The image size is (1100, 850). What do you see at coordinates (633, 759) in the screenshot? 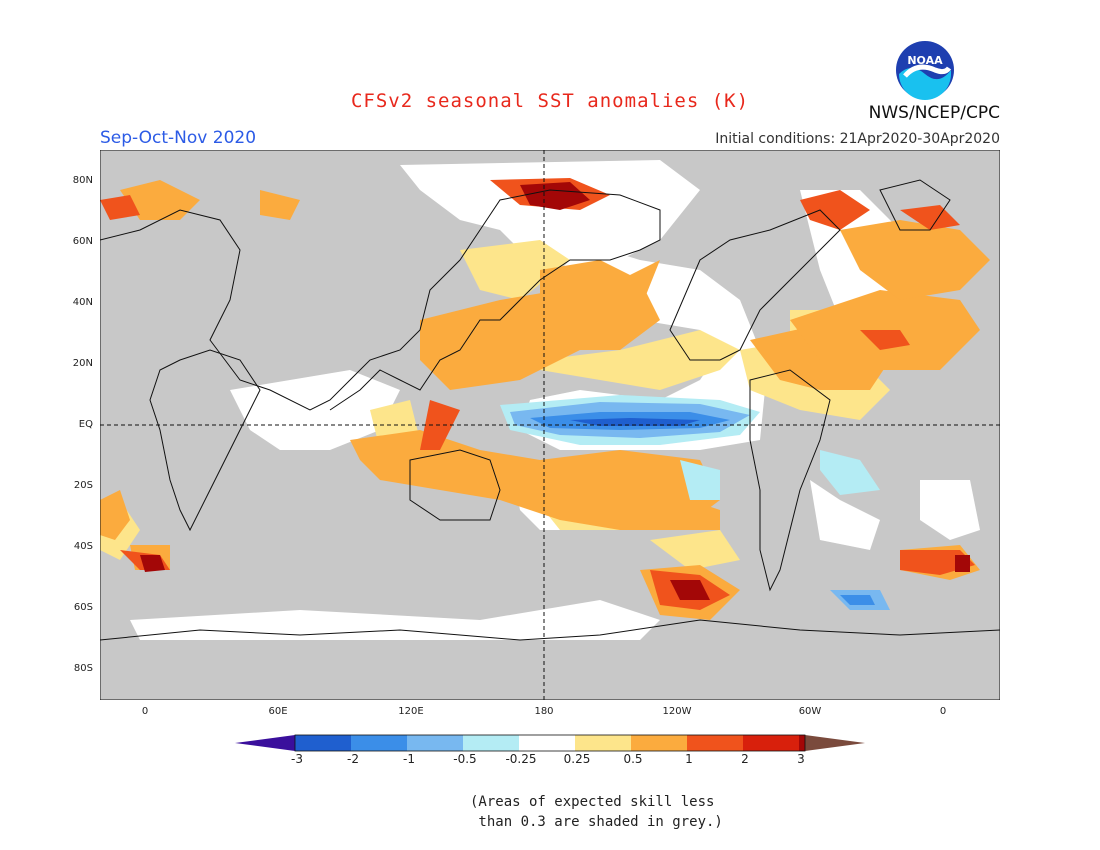
I see `colorbar-label: 0.5` at bounding box center [633, 759].